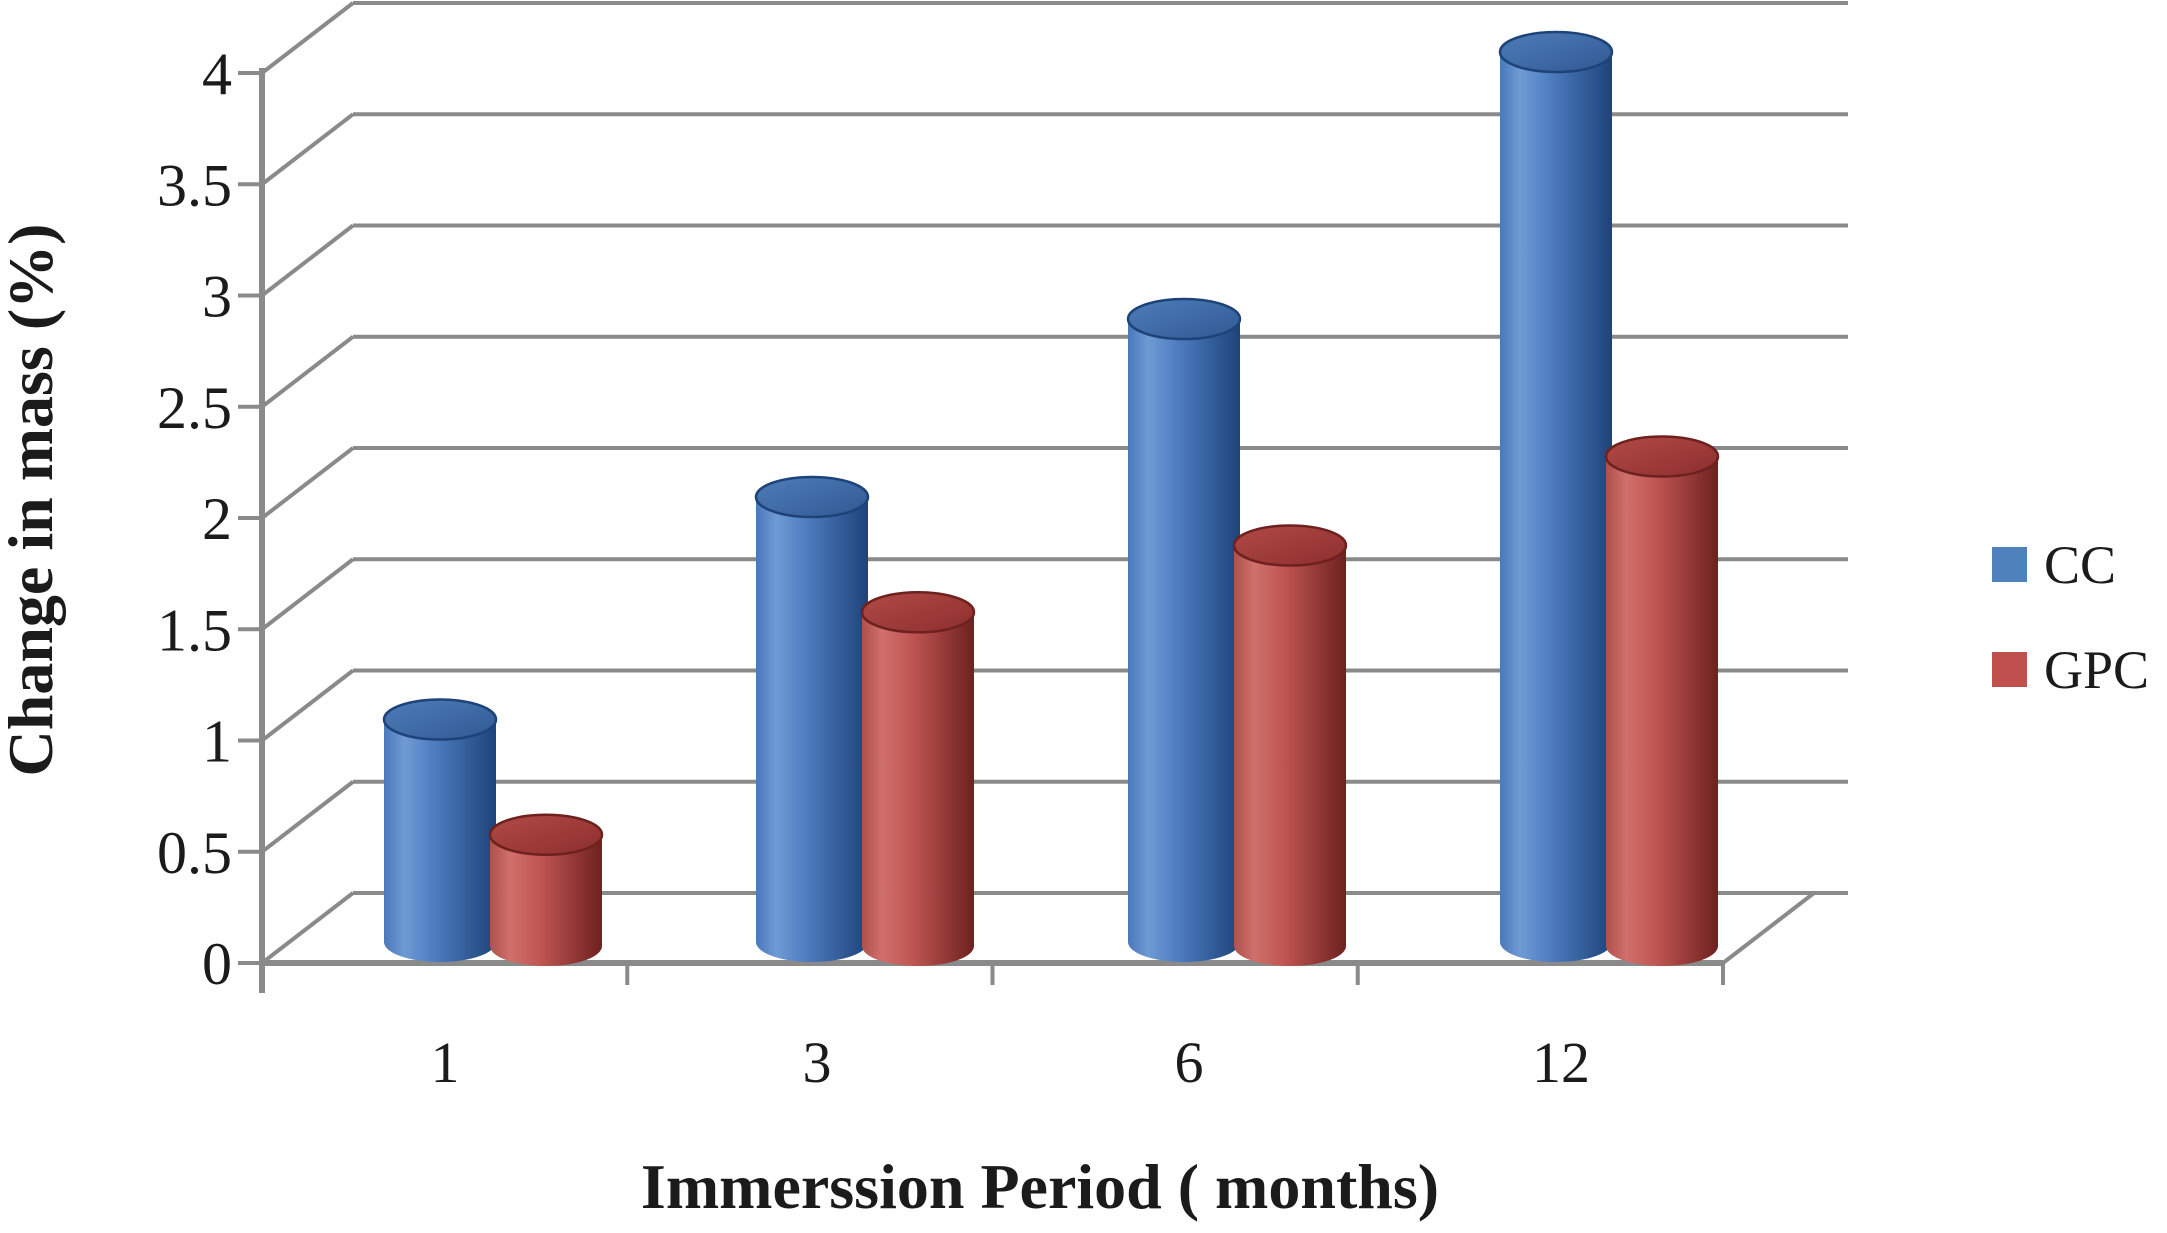  What do you see at coordinates (33, 500) in the screenshot?
I see `y-axis-title: Change in mass (%)` at bounding box center [33, 500].